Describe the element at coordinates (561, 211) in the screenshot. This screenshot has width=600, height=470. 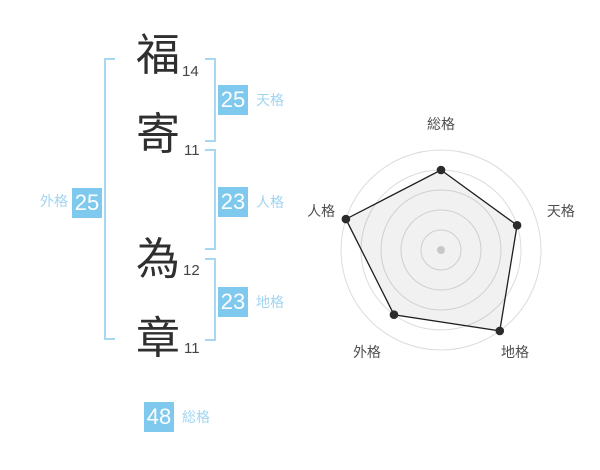
I see `radar-axis-label: 天格` at that location.